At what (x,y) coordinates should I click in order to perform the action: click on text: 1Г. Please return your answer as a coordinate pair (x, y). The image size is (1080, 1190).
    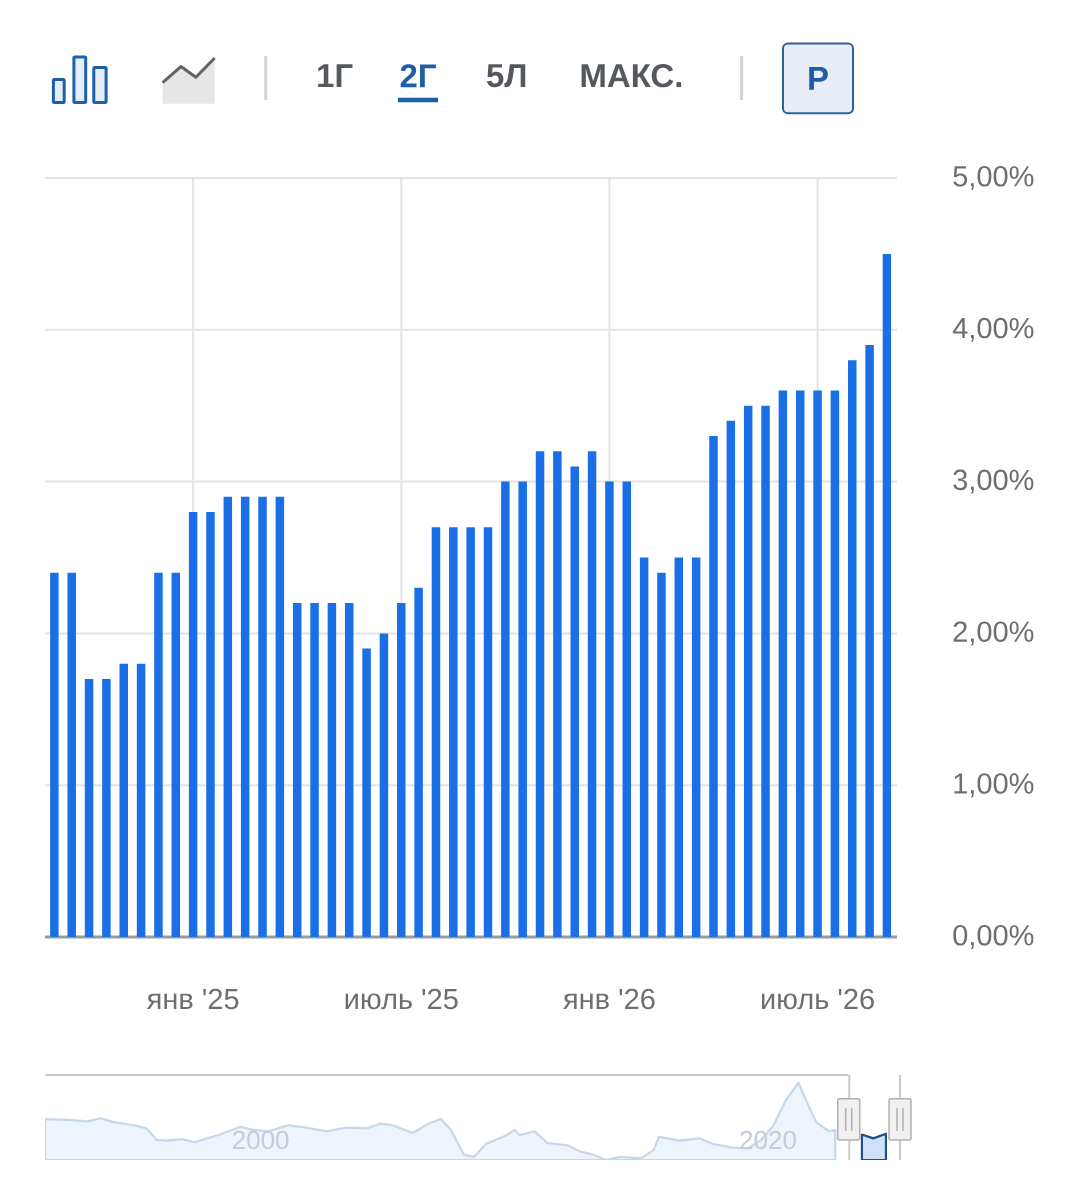
    Looking at the image, I should click on (335, 76).